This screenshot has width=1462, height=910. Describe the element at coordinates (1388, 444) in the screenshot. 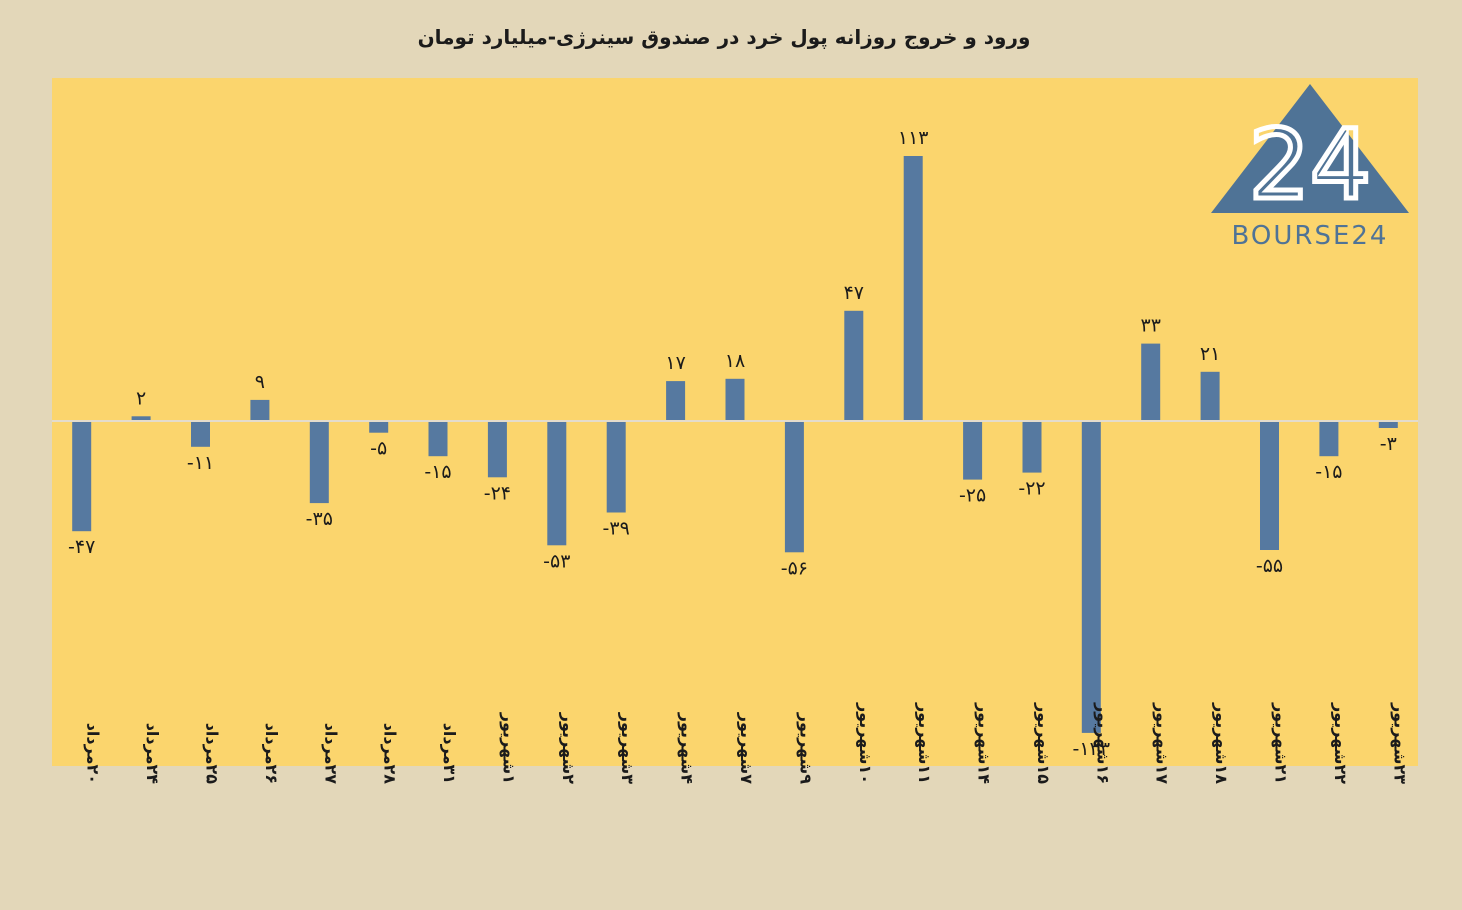

I see `bar-value-label: -۳` at that location.